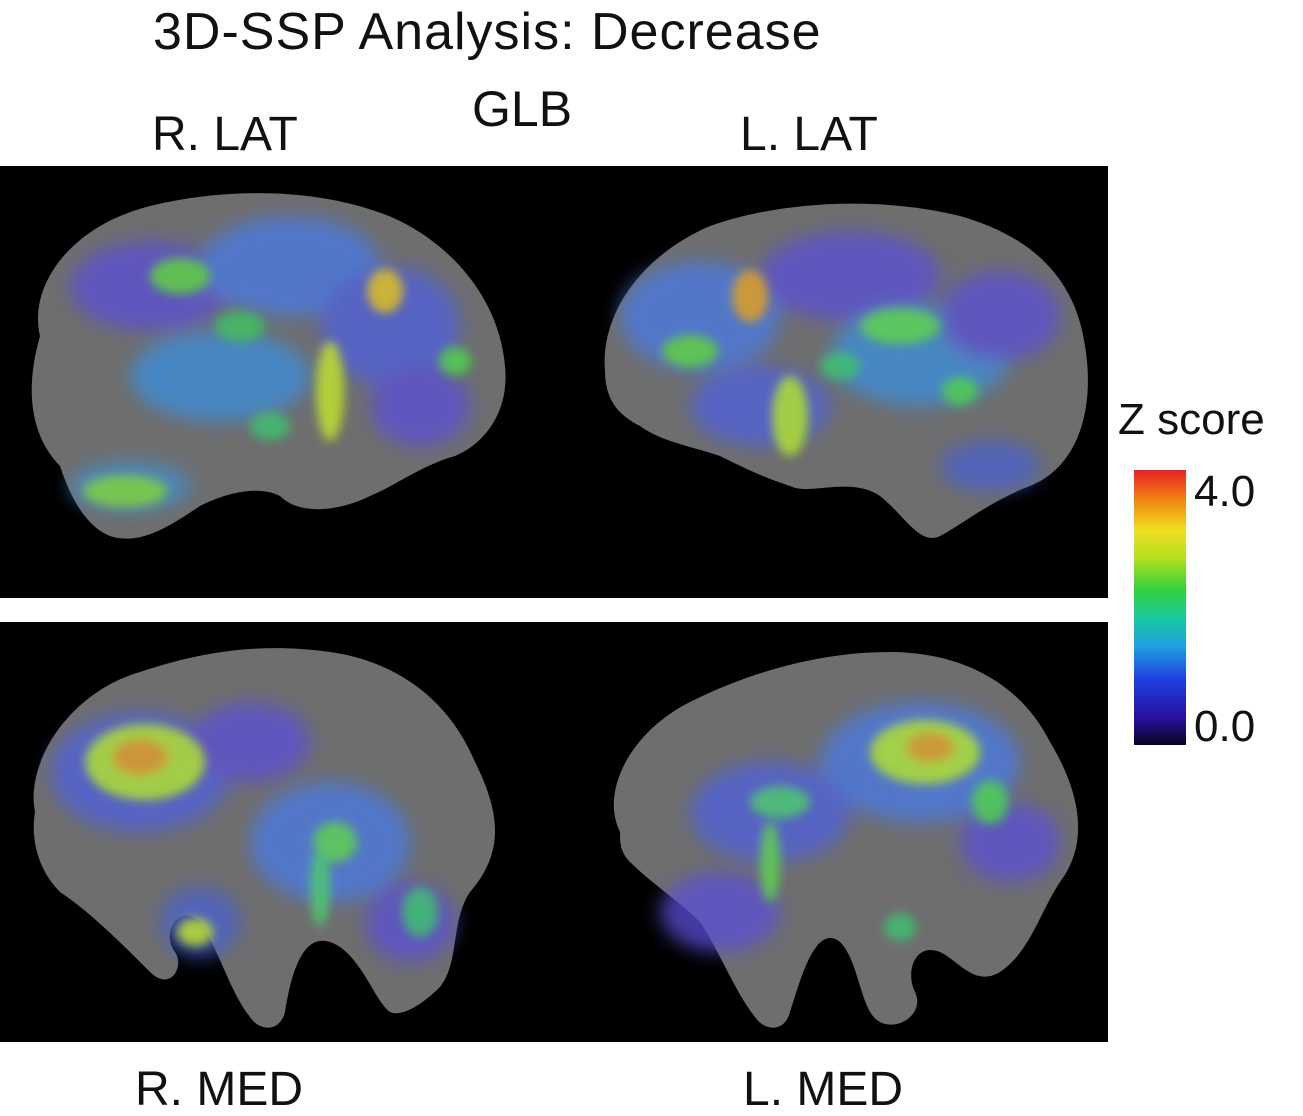 Image resolution: width=1303 pixels, height=1116 pixels. What do you see at coordinates (1225, 491) in the screenshot?
I see `colorbar-max-label: 4.0` at bounding box center [1225, 491].